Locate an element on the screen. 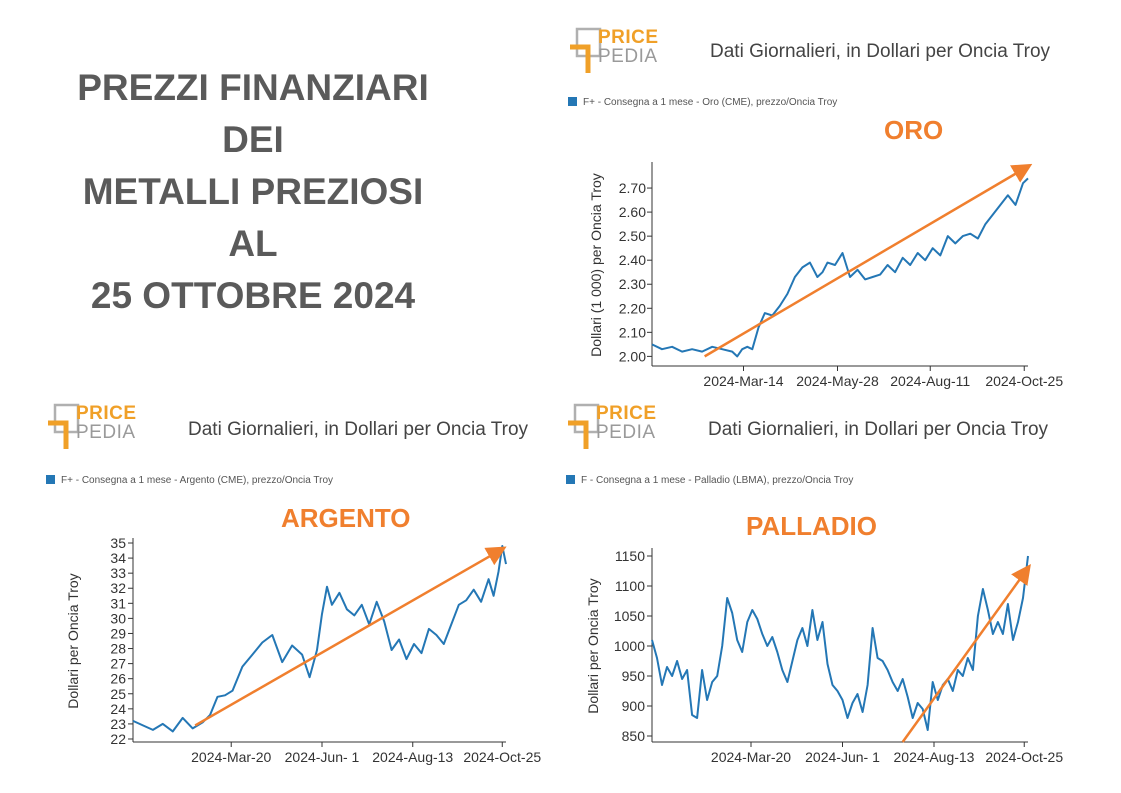 The height and width of the screenshot is (793, 1121). palladium-y-tick-label: 1100 is located at coordinates (630, 586).